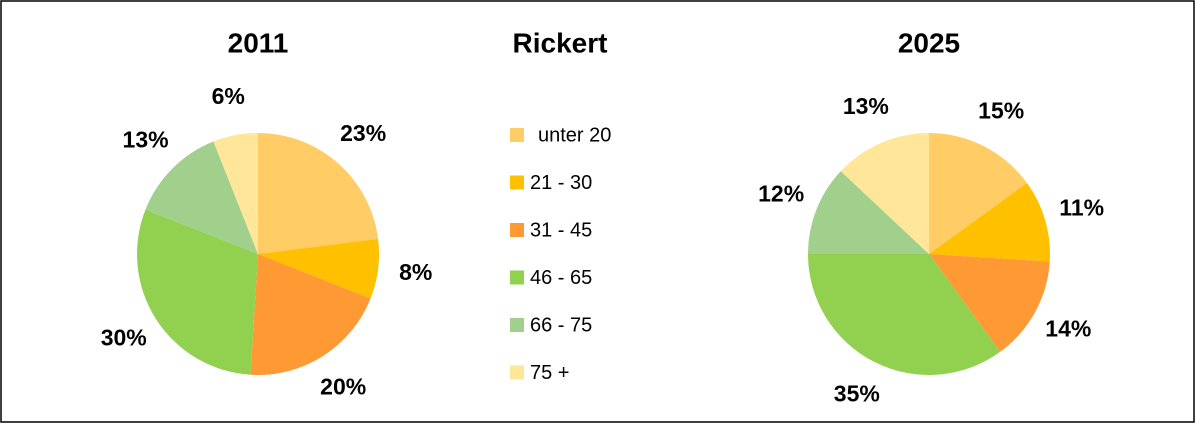  What do you see at coordinates (574, 135) in the screenshot?
I see `legend-label: unter 20` at bounding box center [574, 135].